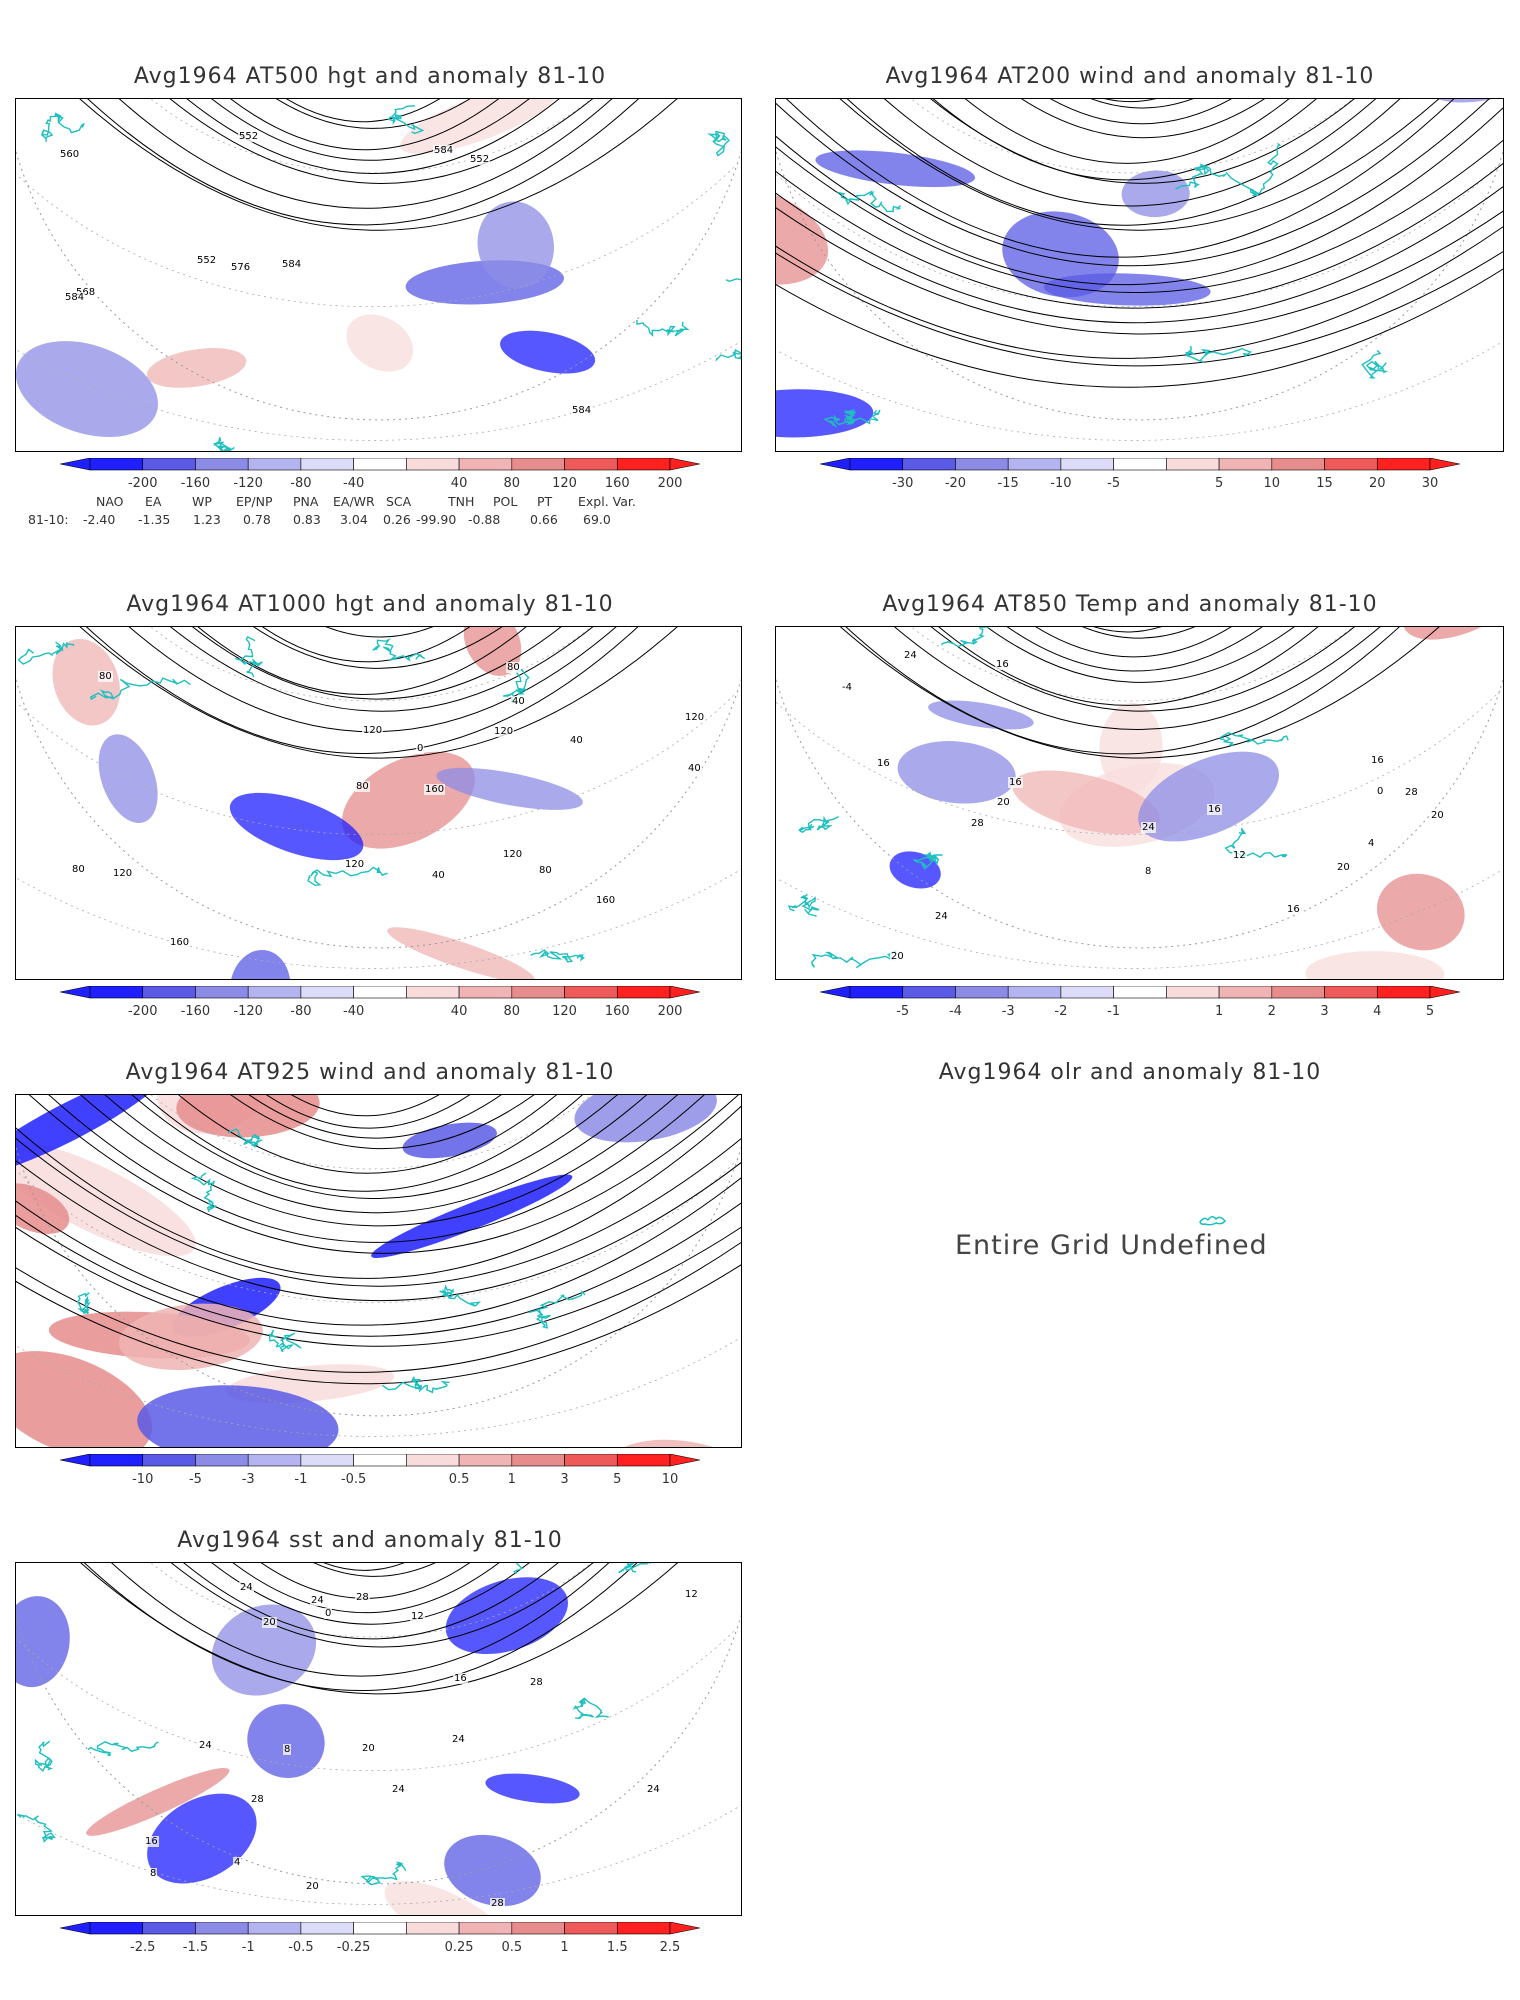  I want to click on contour-label: 4, so click(1371, 843).